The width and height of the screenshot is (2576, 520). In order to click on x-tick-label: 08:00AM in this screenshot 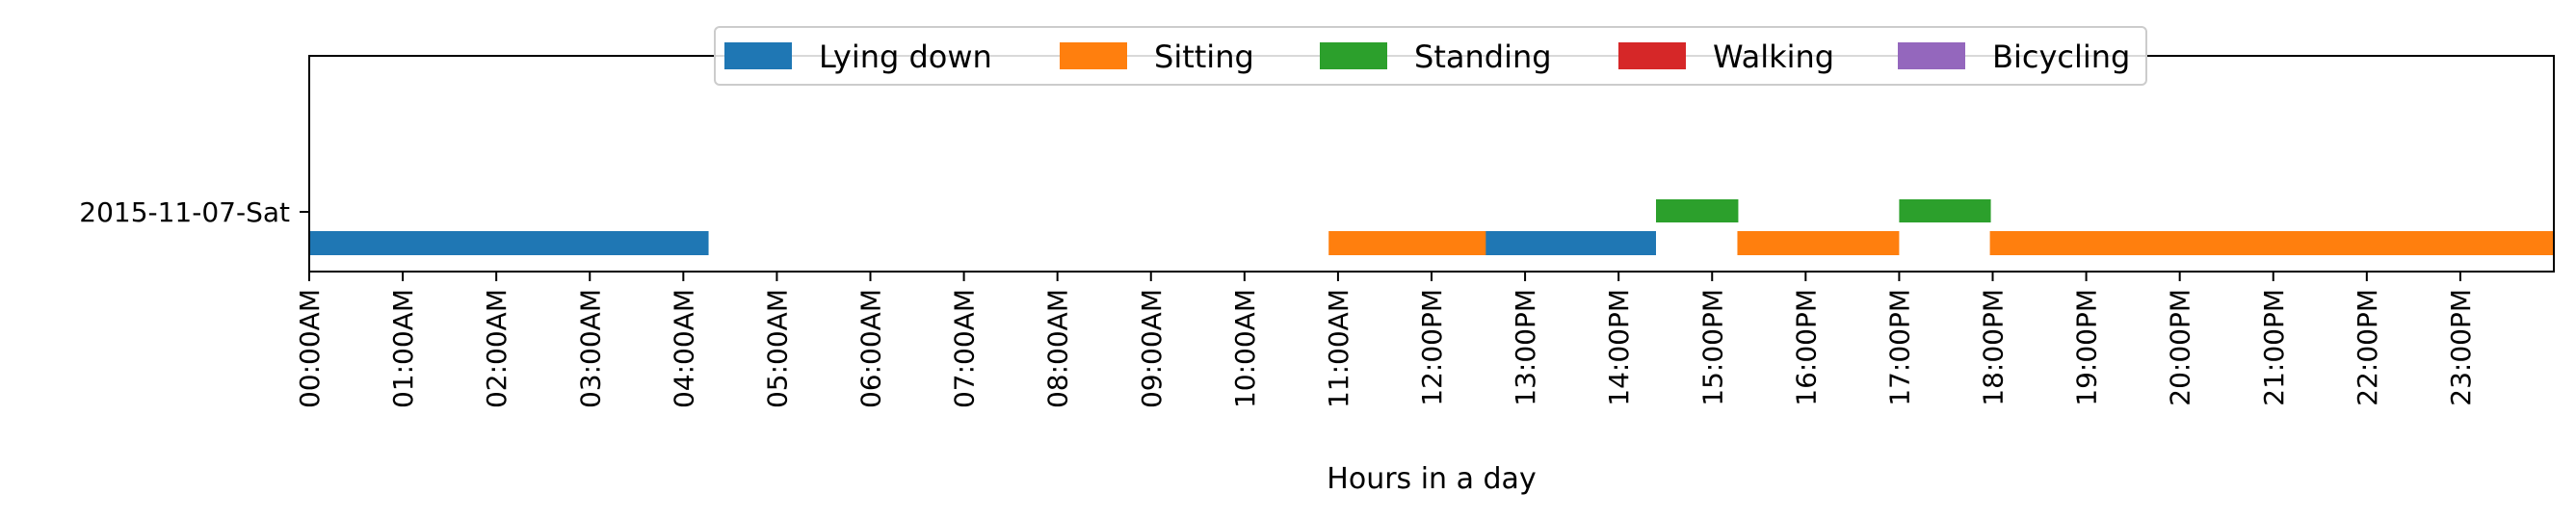, I will do `click(1058, 348)`.